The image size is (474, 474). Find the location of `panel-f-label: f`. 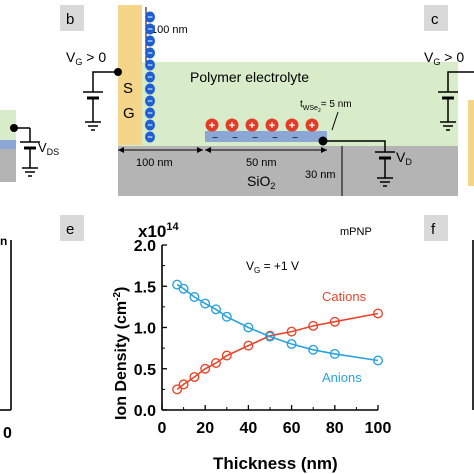

panel-f-label: f is located at coordinates (433, 229).